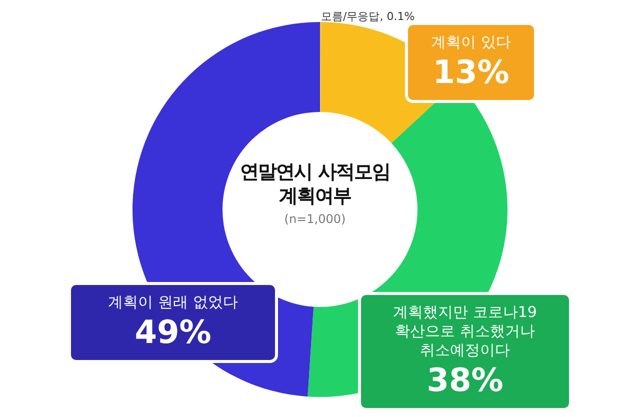 The width and height of the screenshot is (640, 417). What do you see at coordinates (465, 380) in the screenshot?
I see `data-label: 38%` at bounding box center [465, 380].